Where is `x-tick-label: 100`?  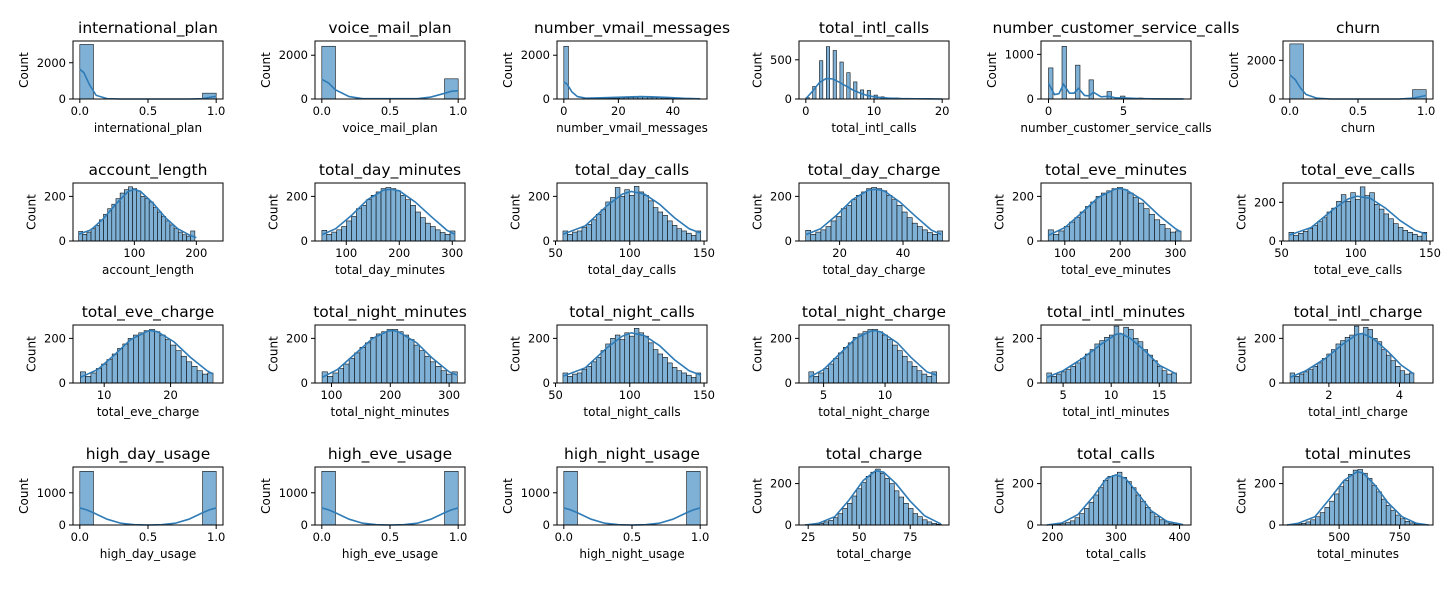 x-tick-label: 100 is located at coordinates (1356, 253).